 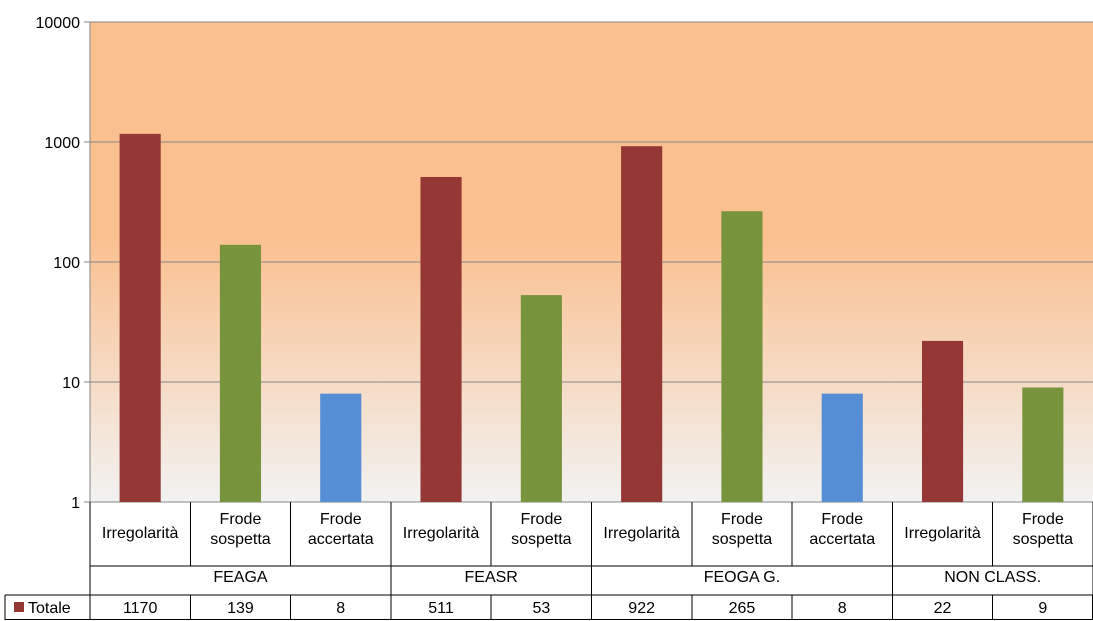 I want to click on y-tick-label: 1, so click(x=75, y=503).